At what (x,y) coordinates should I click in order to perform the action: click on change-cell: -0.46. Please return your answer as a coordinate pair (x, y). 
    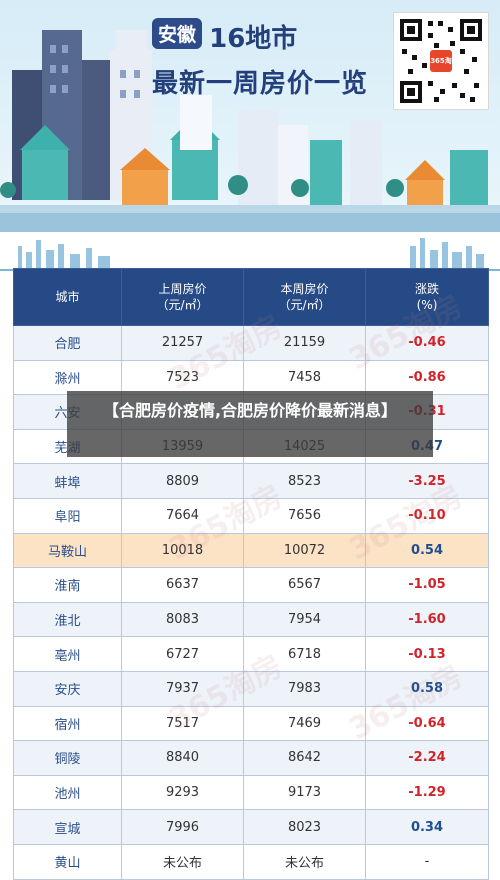
    Looking at the image, I should click on (427, 343).